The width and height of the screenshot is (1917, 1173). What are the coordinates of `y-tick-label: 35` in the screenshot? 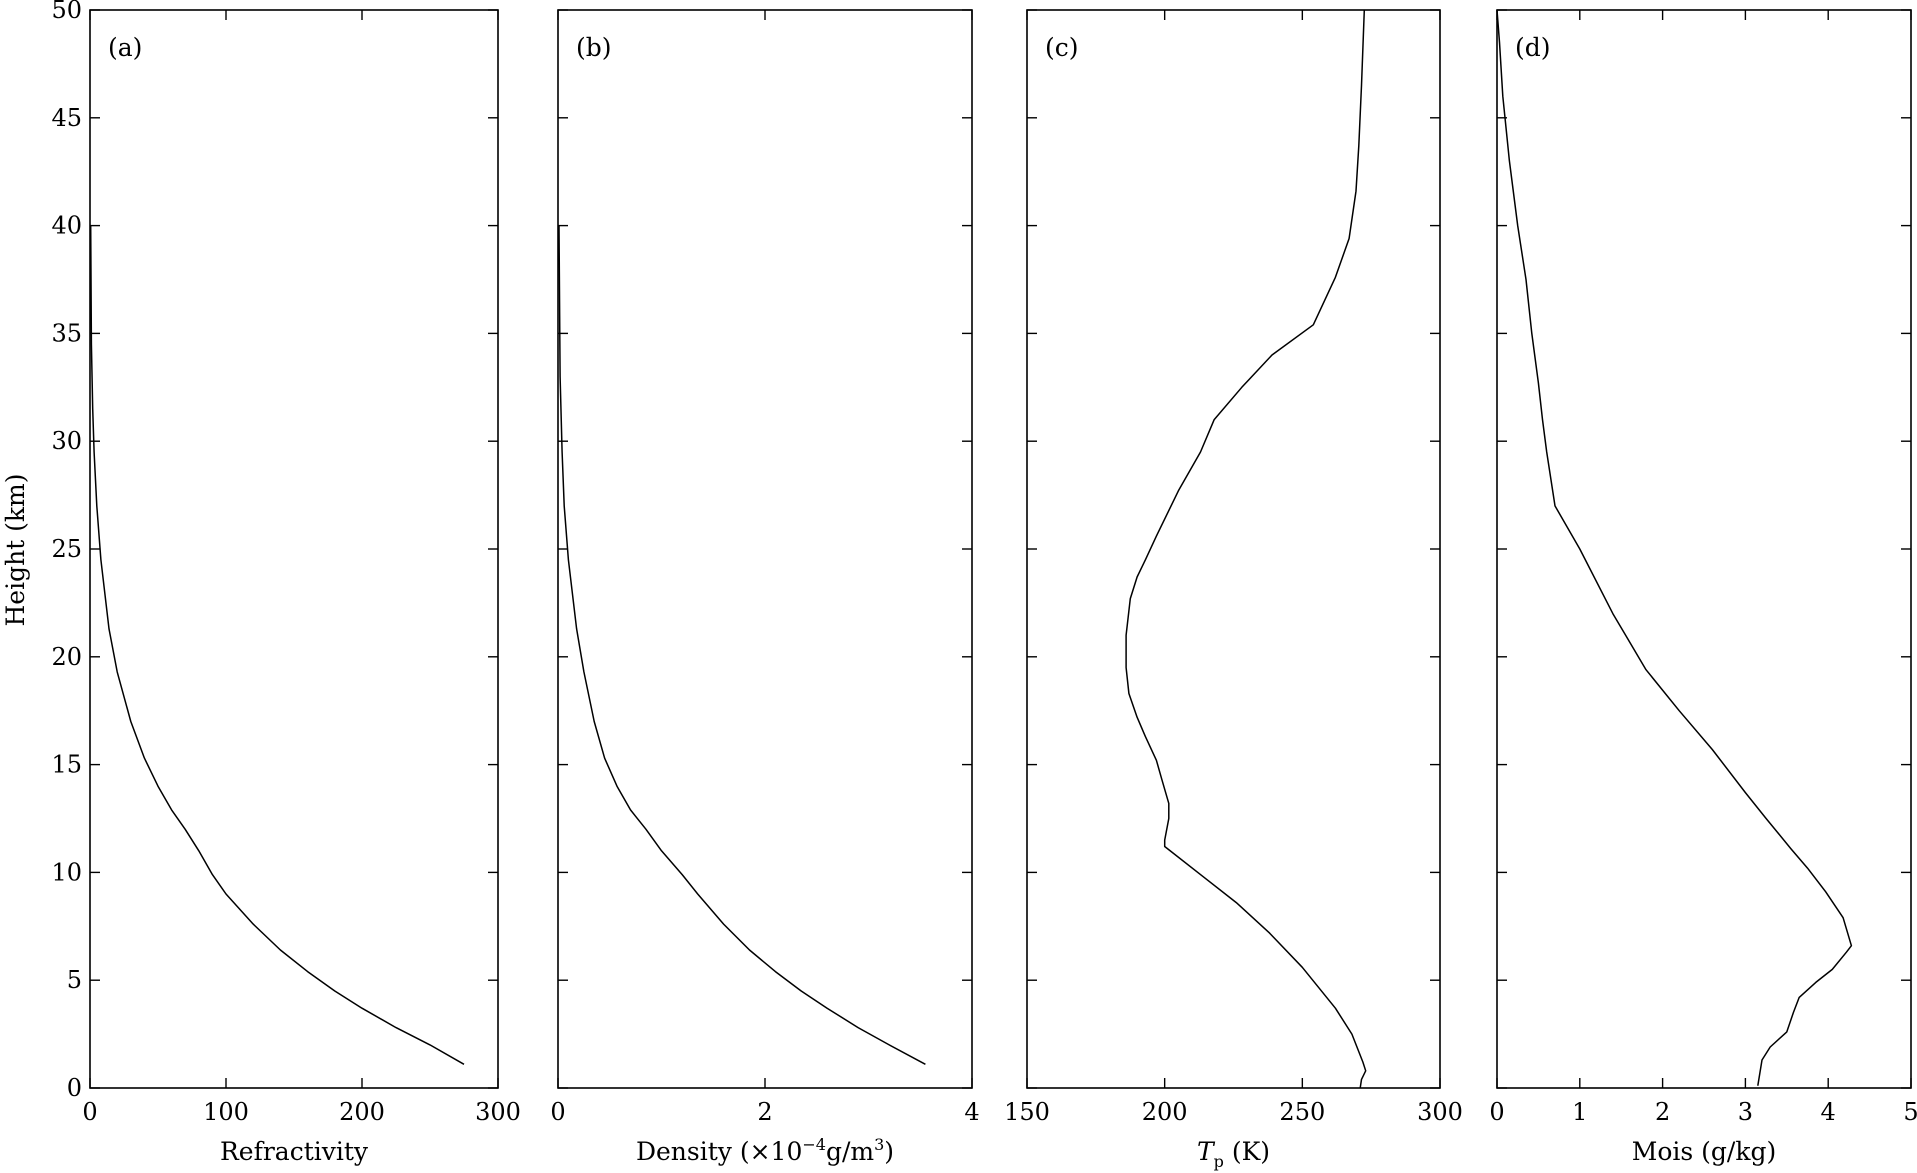 It's located at (66, 333).